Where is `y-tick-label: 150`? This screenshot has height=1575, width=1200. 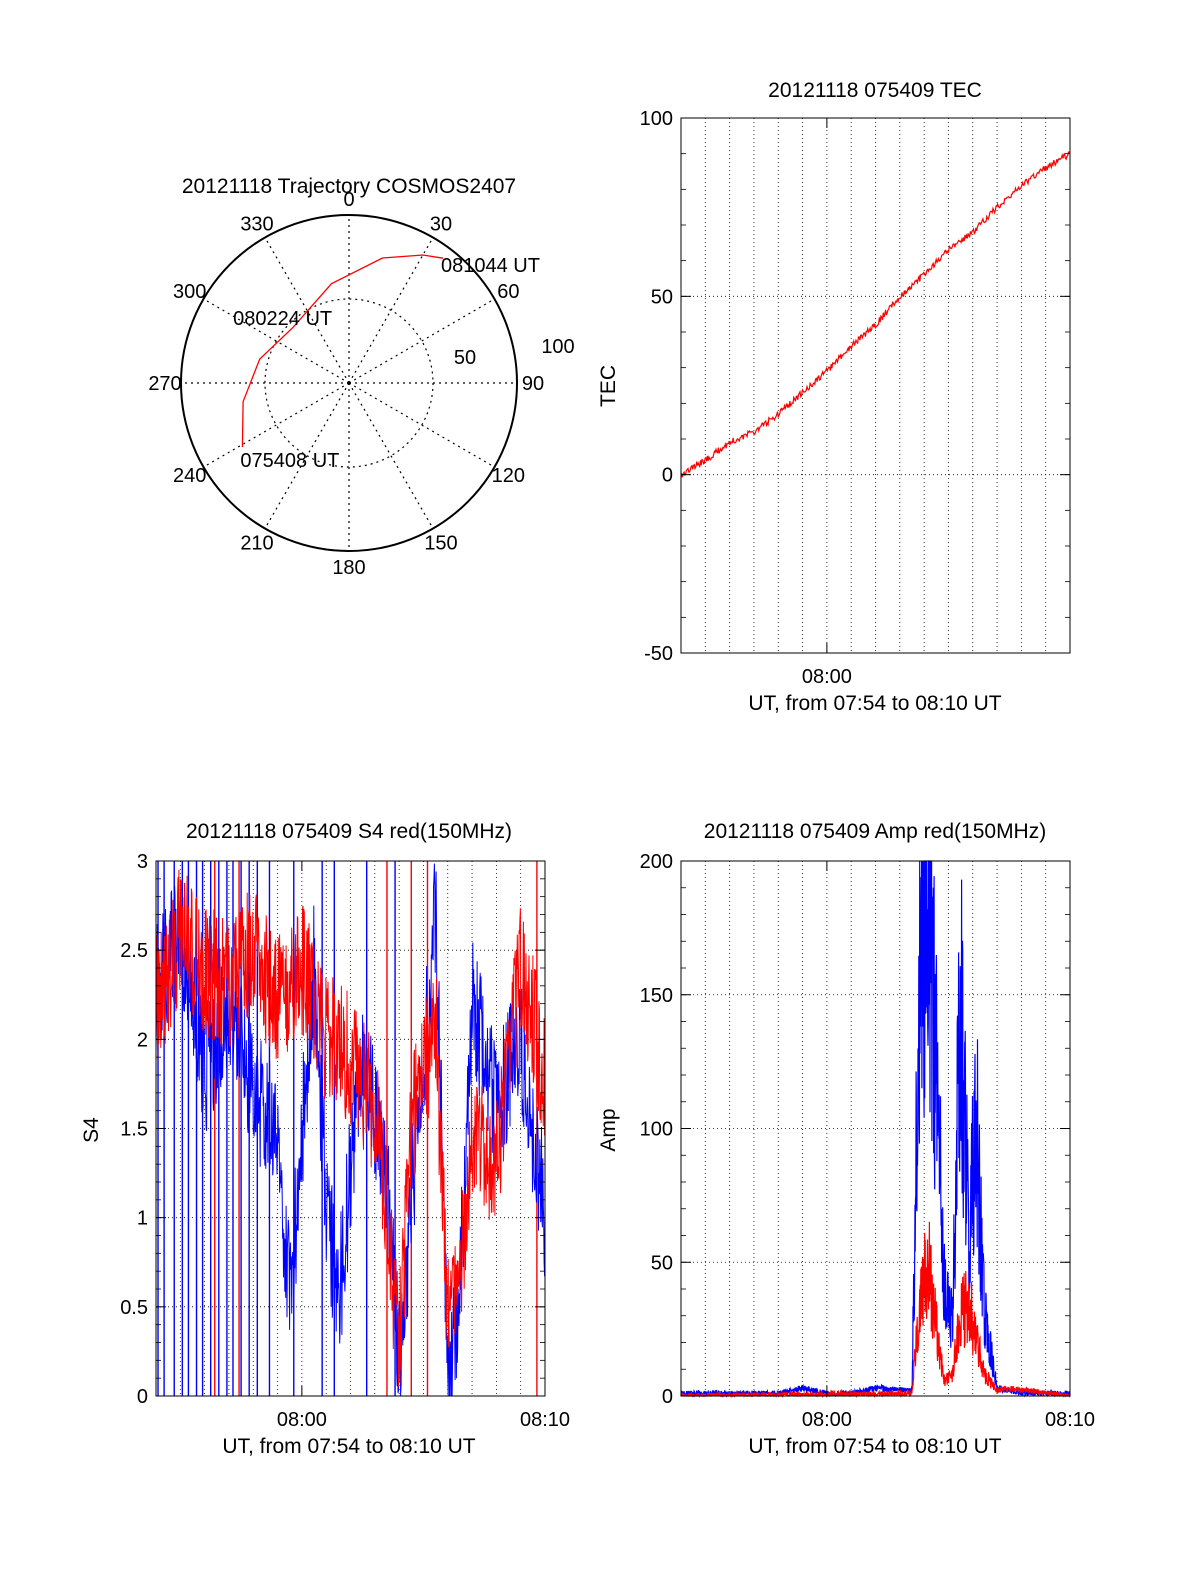
y-tick-label: 150 is located at coordinates (656, 996).